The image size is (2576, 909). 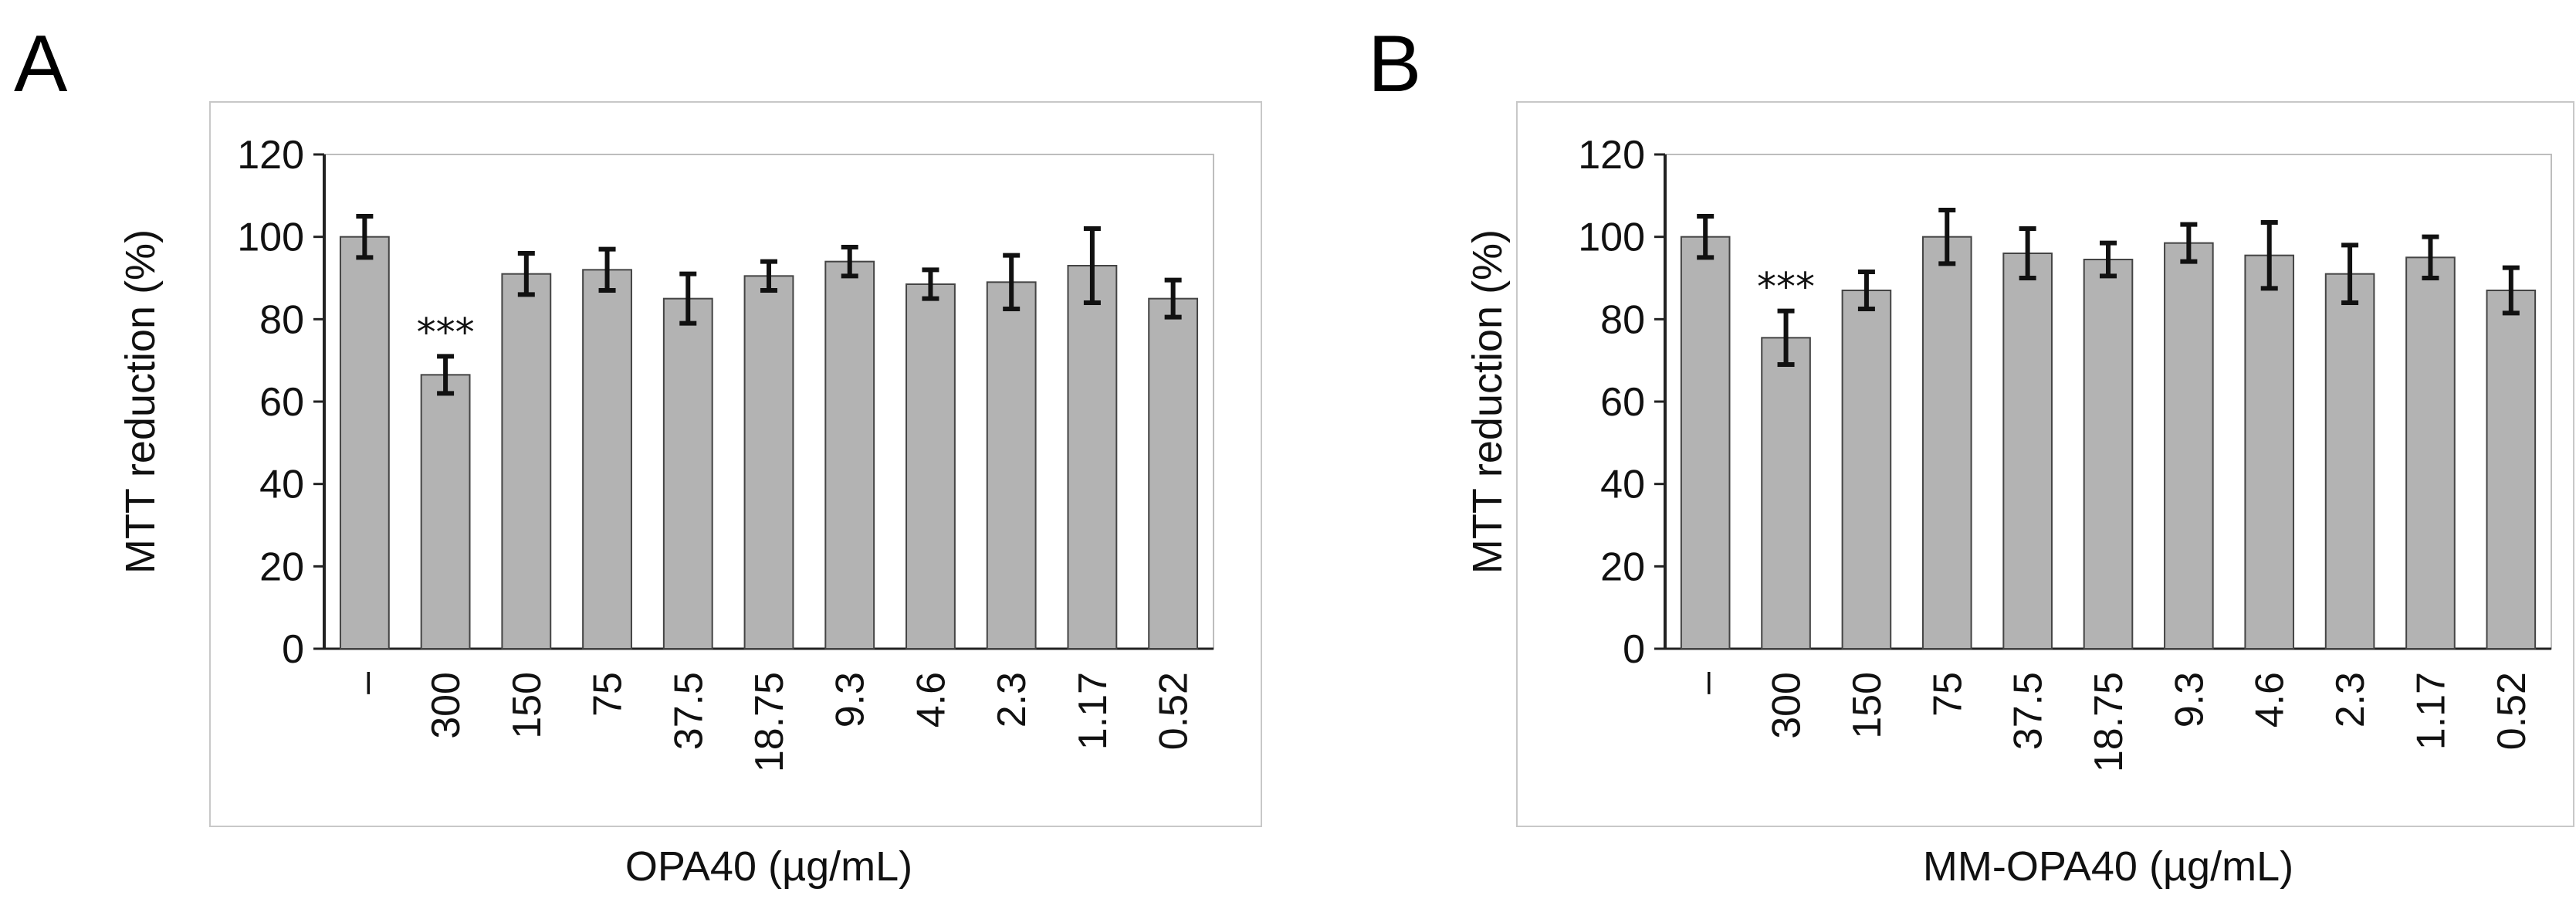 What do you see at coordinates (1394, 64) in the screenshot?
I see `panel-letter: B` at bounding box center [1394, 64].